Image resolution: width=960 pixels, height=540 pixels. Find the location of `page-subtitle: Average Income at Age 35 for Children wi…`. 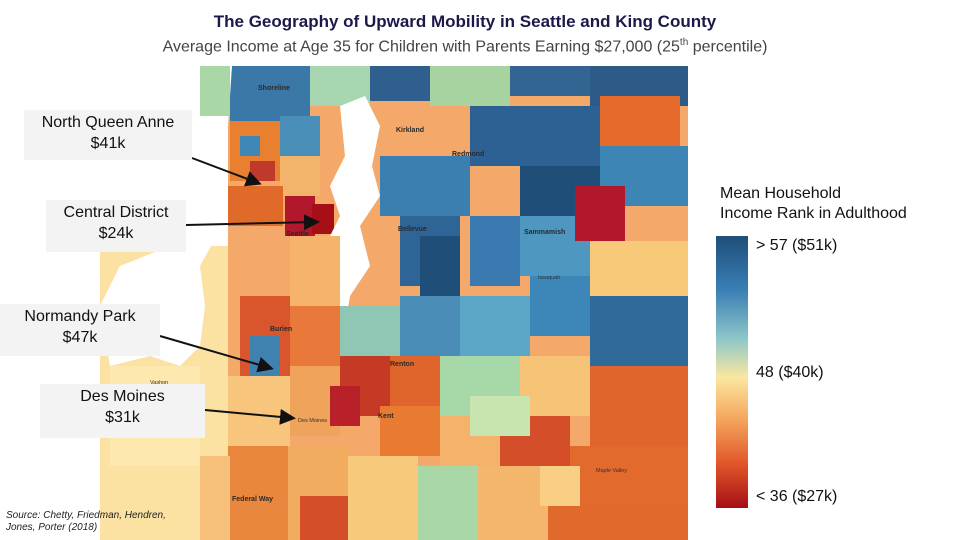

page-subtitle: Average Income at Age 35 for Children wi… is located at coordinates (465, 46).